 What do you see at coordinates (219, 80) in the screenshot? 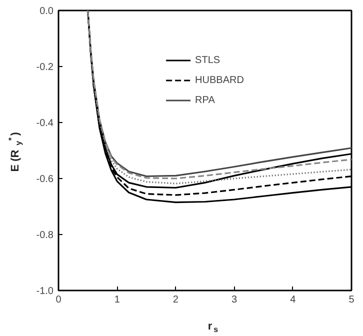
I see `legend-label: HUBBARD` at bounding box center [219, 80].